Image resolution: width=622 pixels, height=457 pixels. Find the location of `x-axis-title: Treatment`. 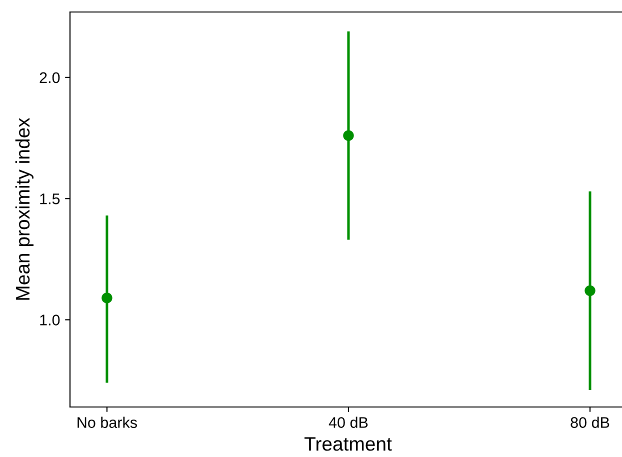

x-axis-title: Treatment is located at coordinates (348, 444).